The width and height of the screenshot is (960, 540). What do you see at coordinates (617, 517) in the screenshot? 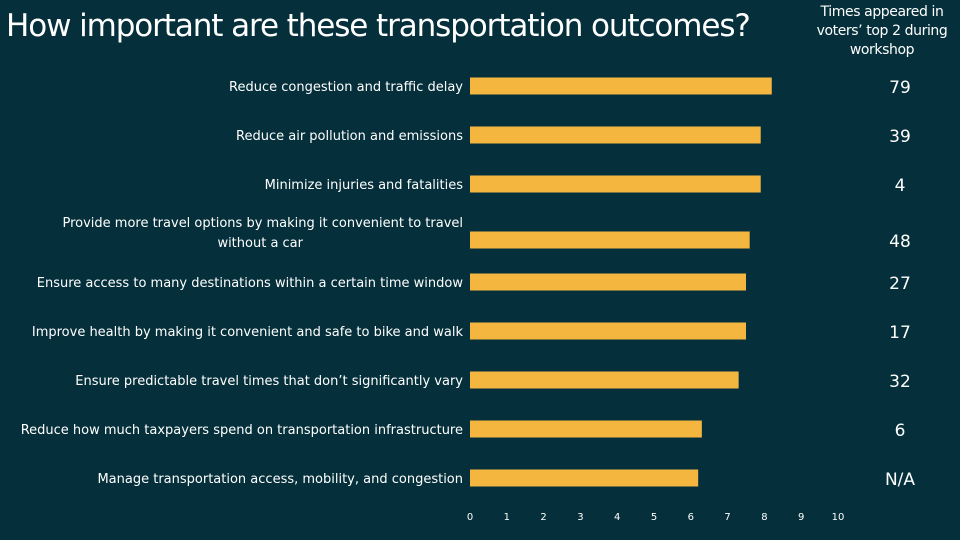
I see `x-tick-label: 4` at bounding box center [617, 517].